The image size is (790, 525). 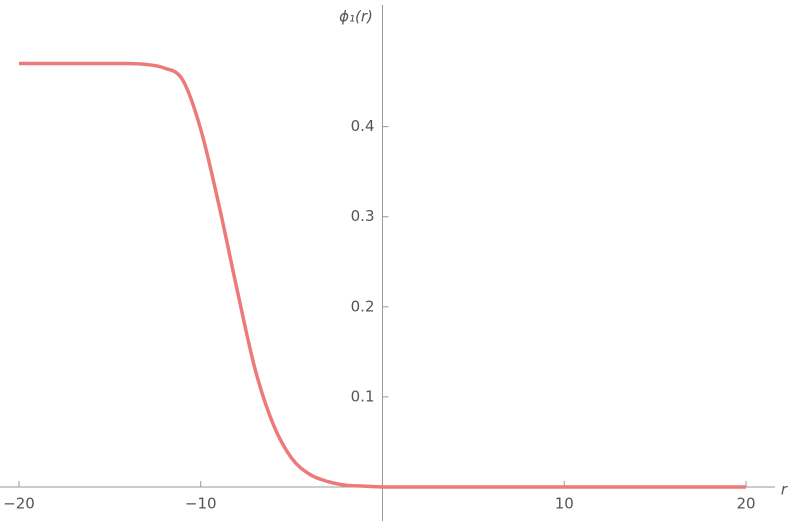 I want to click on x-tick-label: −10, so click(x=201, y=504).